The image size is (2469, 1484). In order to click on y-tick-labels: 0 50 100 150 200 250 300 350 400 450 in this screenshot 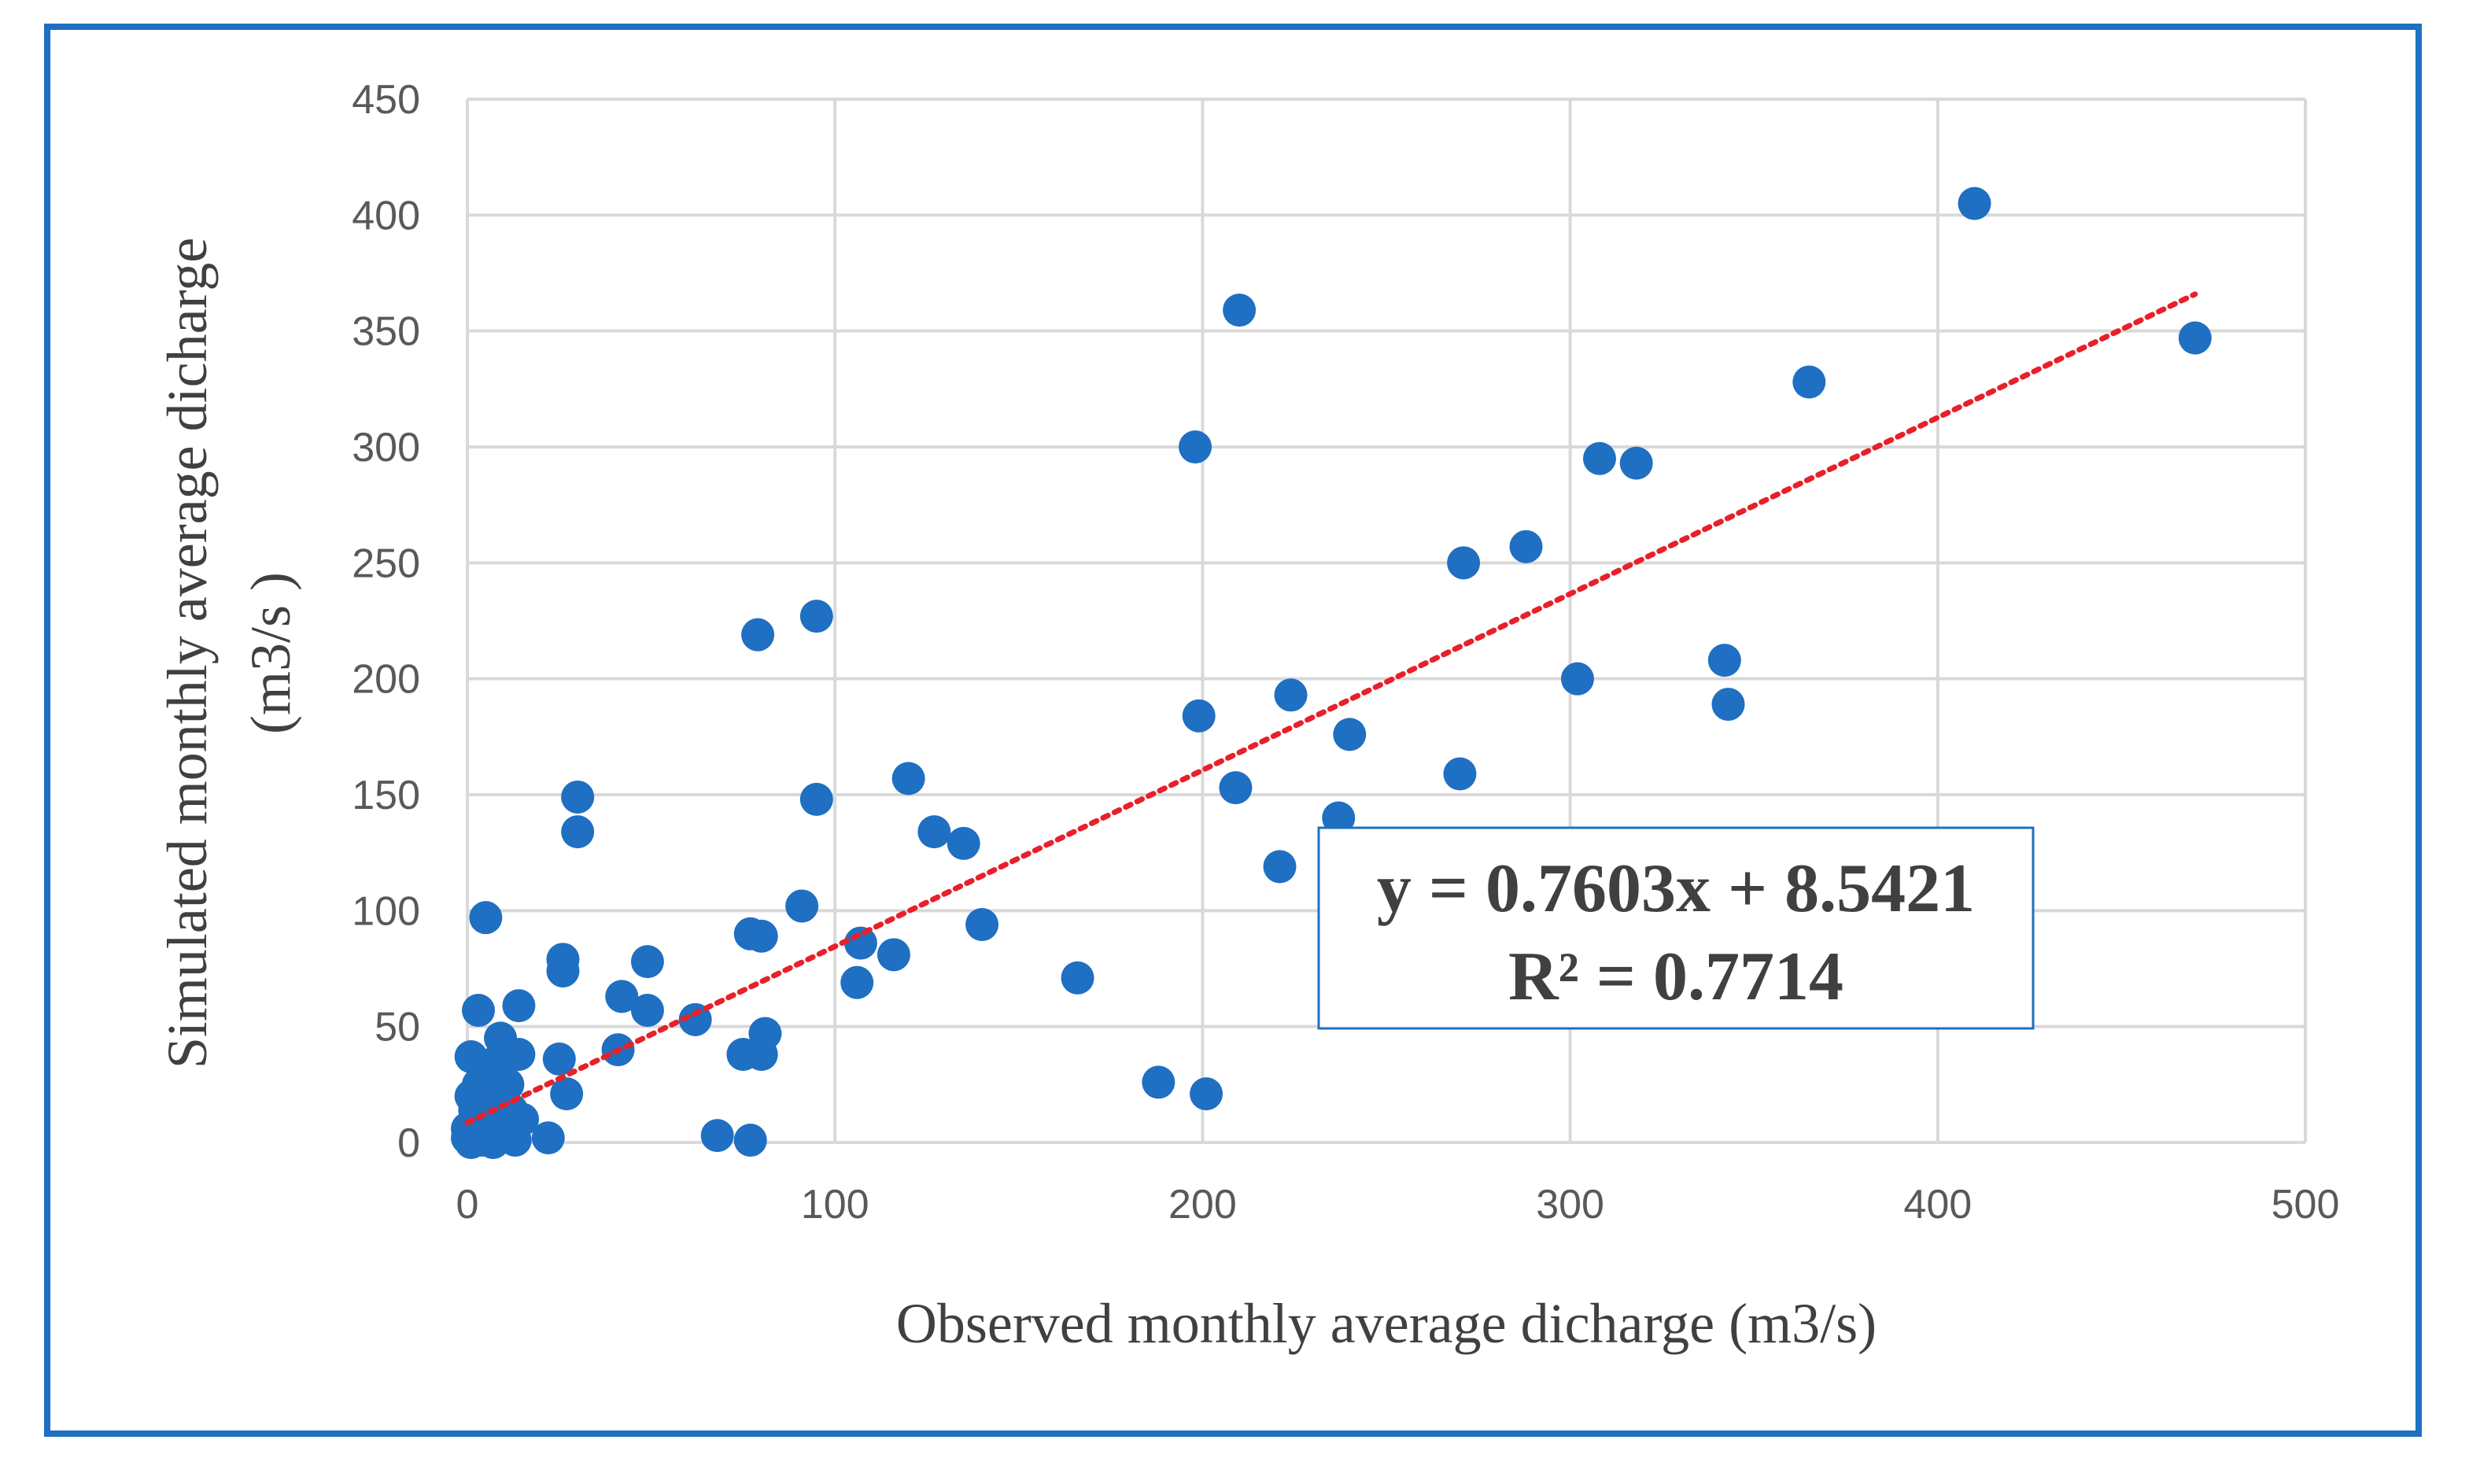, I will do `click(386, 621)`.